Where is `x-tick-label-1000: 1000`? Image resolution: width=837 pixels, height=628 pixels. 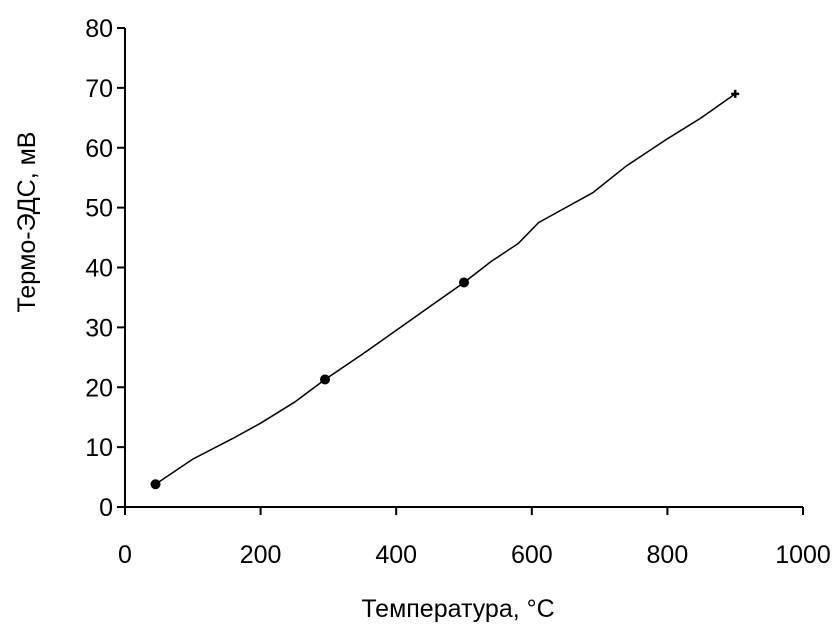 x-tick-label-1000: 1000 is located at coordinates (803, 555).